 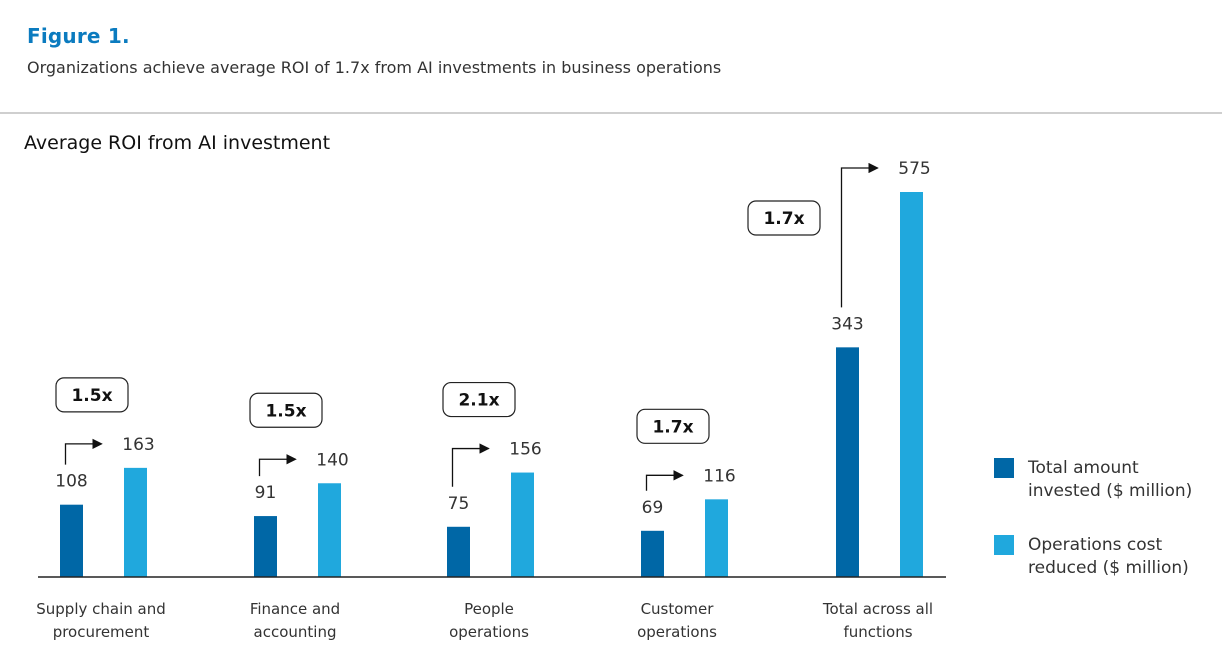 I want to click on category-label: functions, so click(x=877, y=632).